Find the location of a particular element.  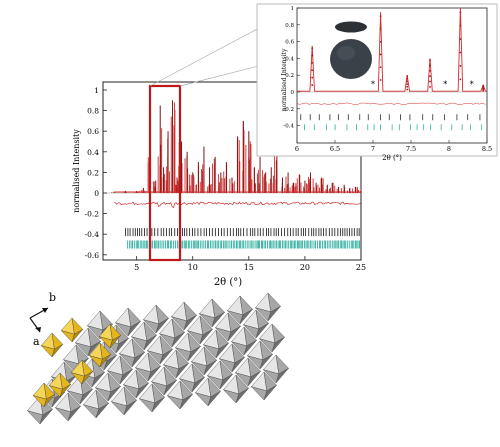

inset-ylabel: normalised Intensity is located at coordinates (284, 79).